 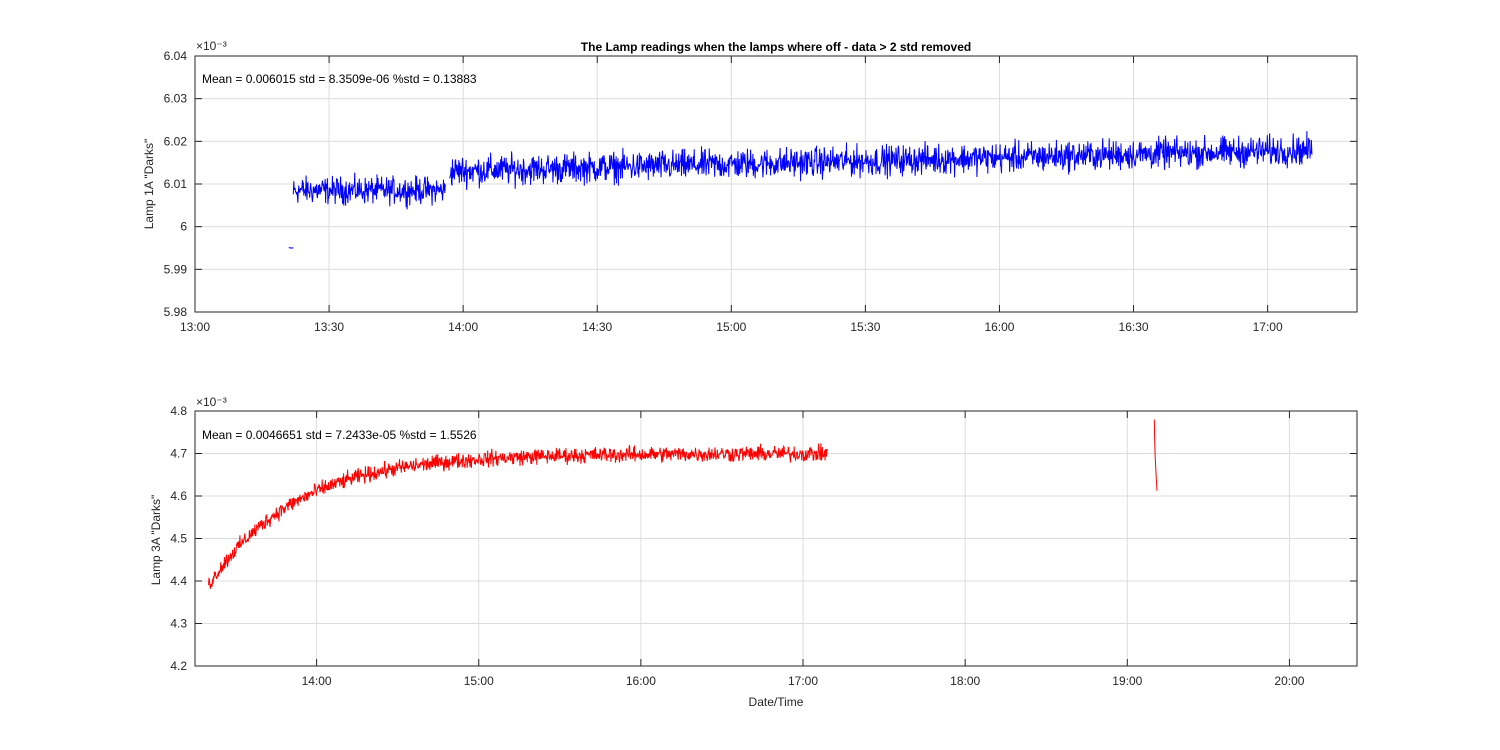 I want to click on bottom-series-line, so click(x=683, y=504).